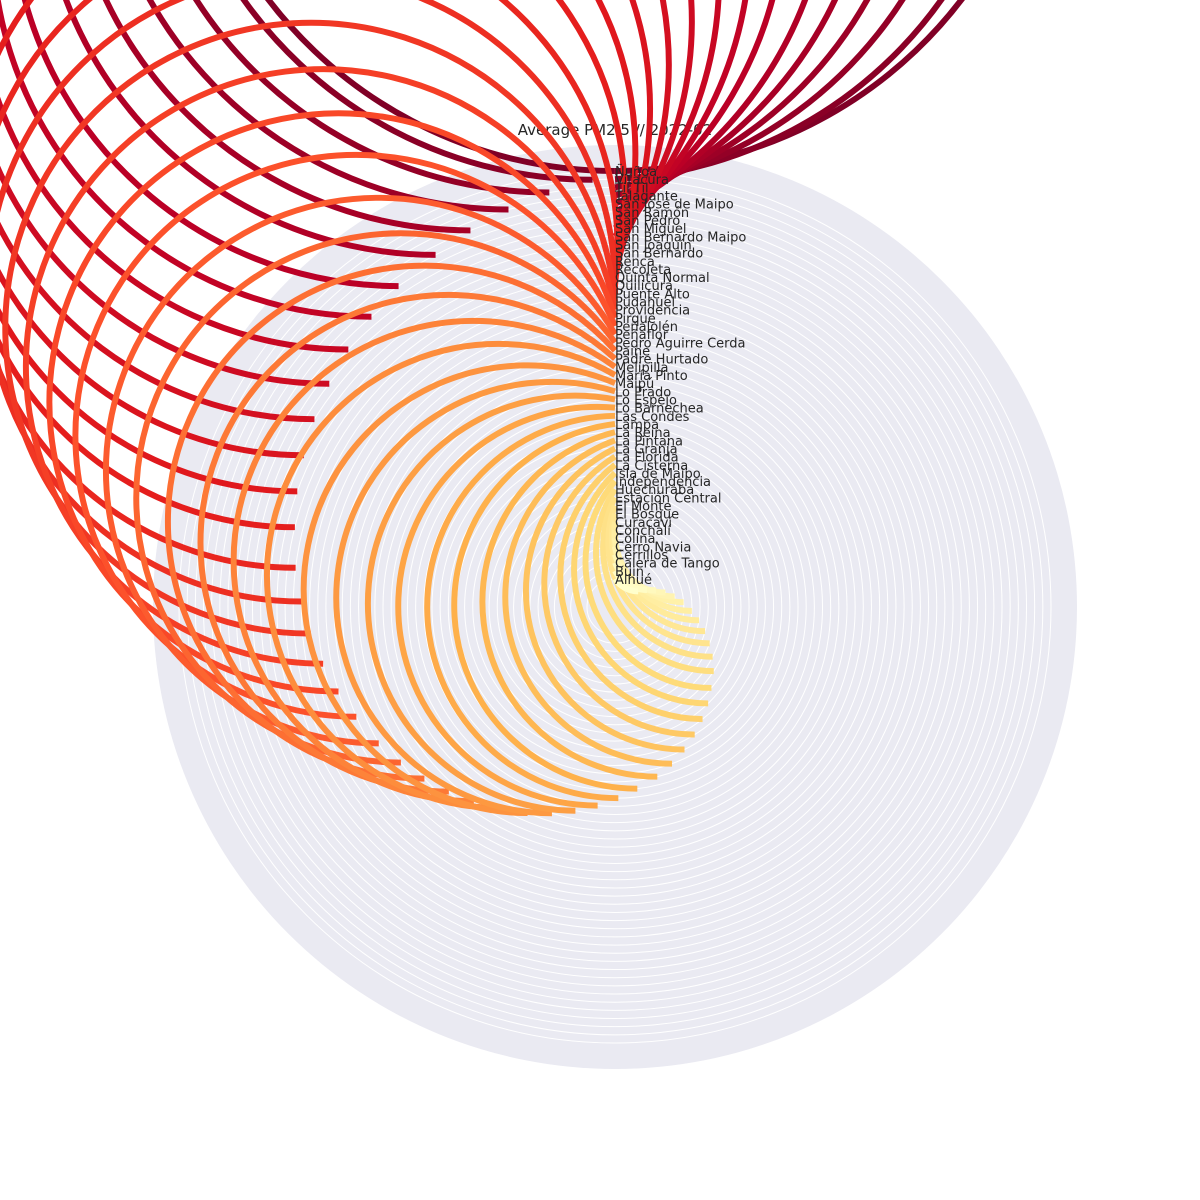 This screenshot has height=1200, width=1200. I want to click on bar-label: Conchalí, so click(643, 531).